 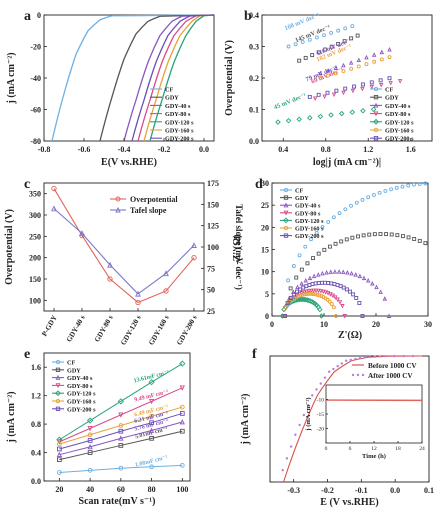 What do you see at coordinates (368, 149) in the screenshot?
I see `x-tick-label: 1.2` at bounding box center [368, 149].